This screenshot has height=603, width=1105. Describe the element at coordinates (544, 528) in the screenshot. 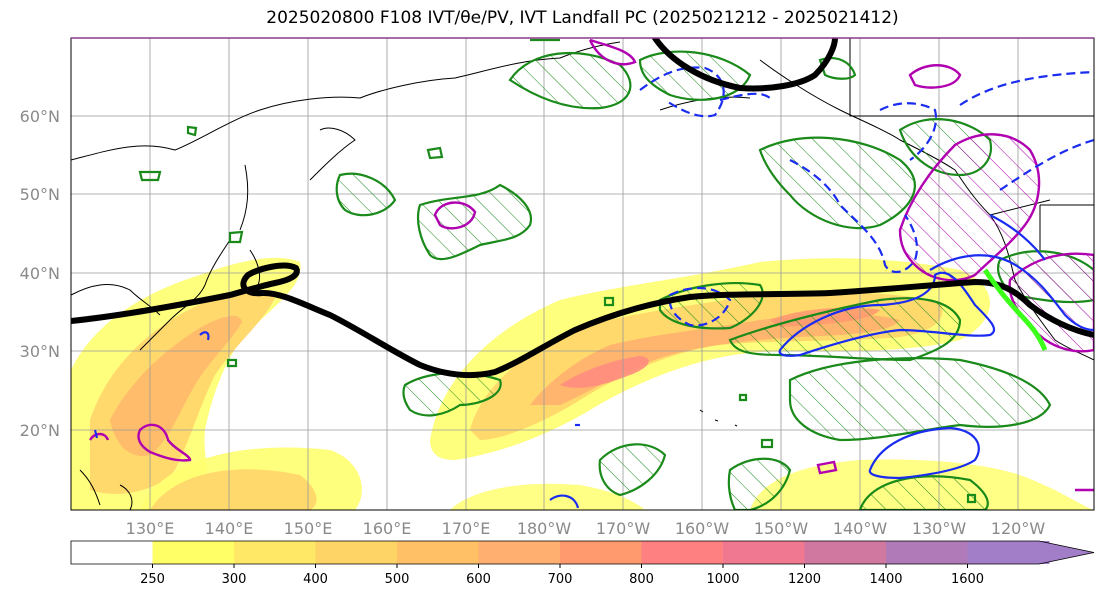

I see `lon-label: 180°W` at that location.